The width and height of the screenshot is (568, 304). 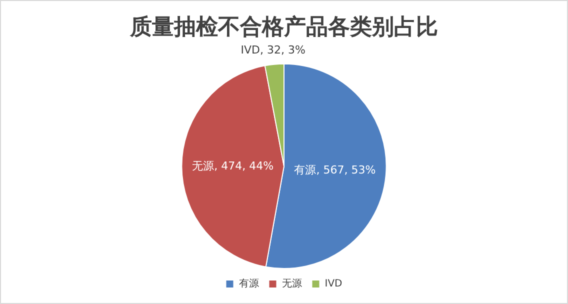 What do you see at coordinates (233, 165) in the screenshot?
I see `data-label: 无源, 474, 44%` at bounding box center [233, 165].